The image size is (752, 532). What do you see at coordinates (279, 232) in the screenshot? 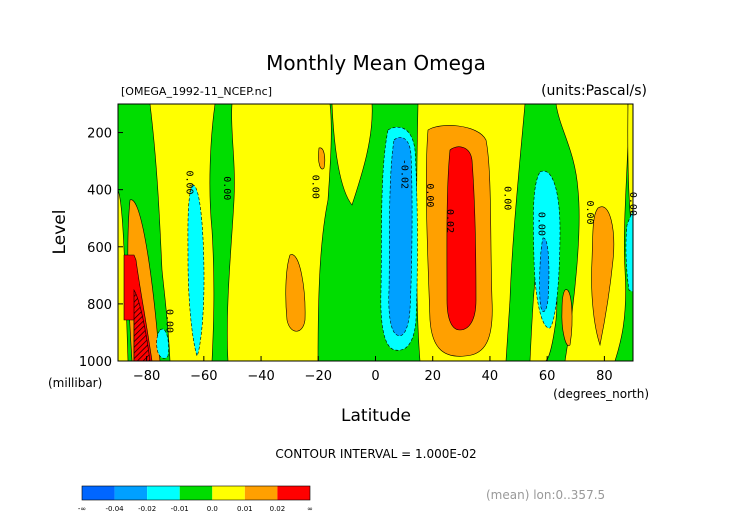
I see `positive-region-midlat-south` at bounding box center [279, 232].